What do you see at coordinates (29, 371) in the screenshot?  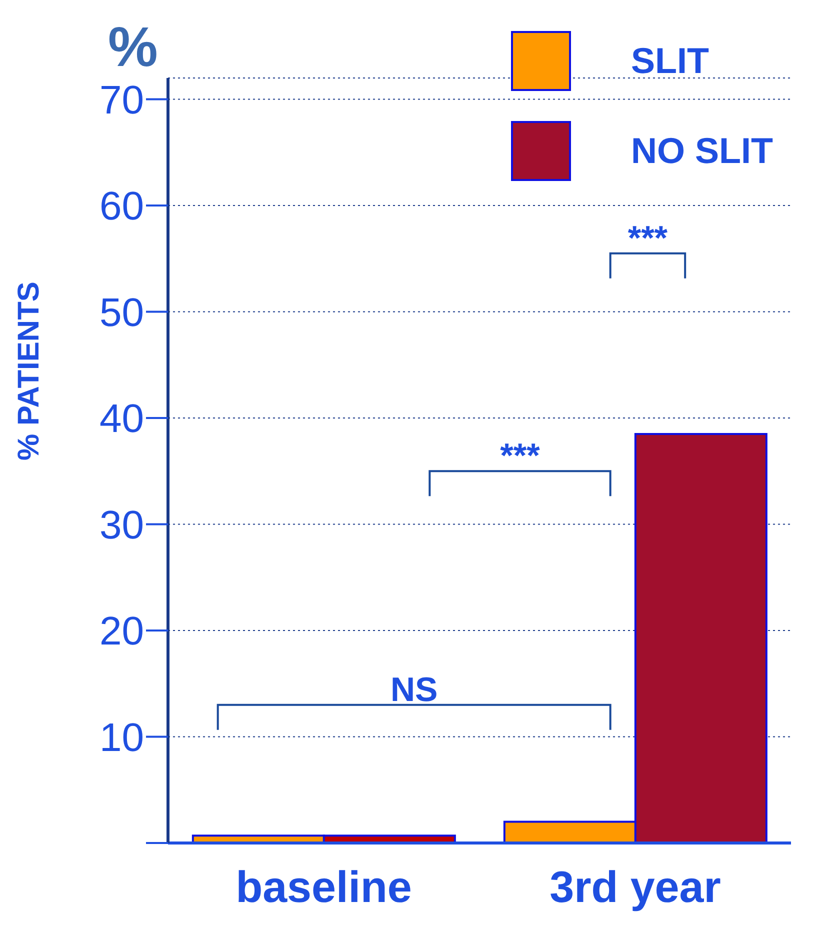 I see `y-axis-title: % PATIENTS` at bounding box center [29, 371].